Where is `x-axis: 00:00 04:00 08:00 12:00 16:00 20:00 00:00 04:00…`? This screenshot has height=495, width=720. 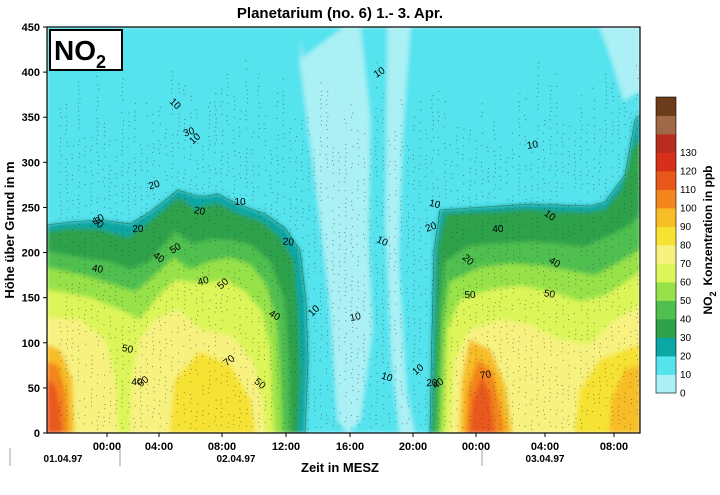
x-axis: 00:00 04:00 08:00 12:00 16:00 20:00 00:00 04:00… is located at coordinates (360, 443).